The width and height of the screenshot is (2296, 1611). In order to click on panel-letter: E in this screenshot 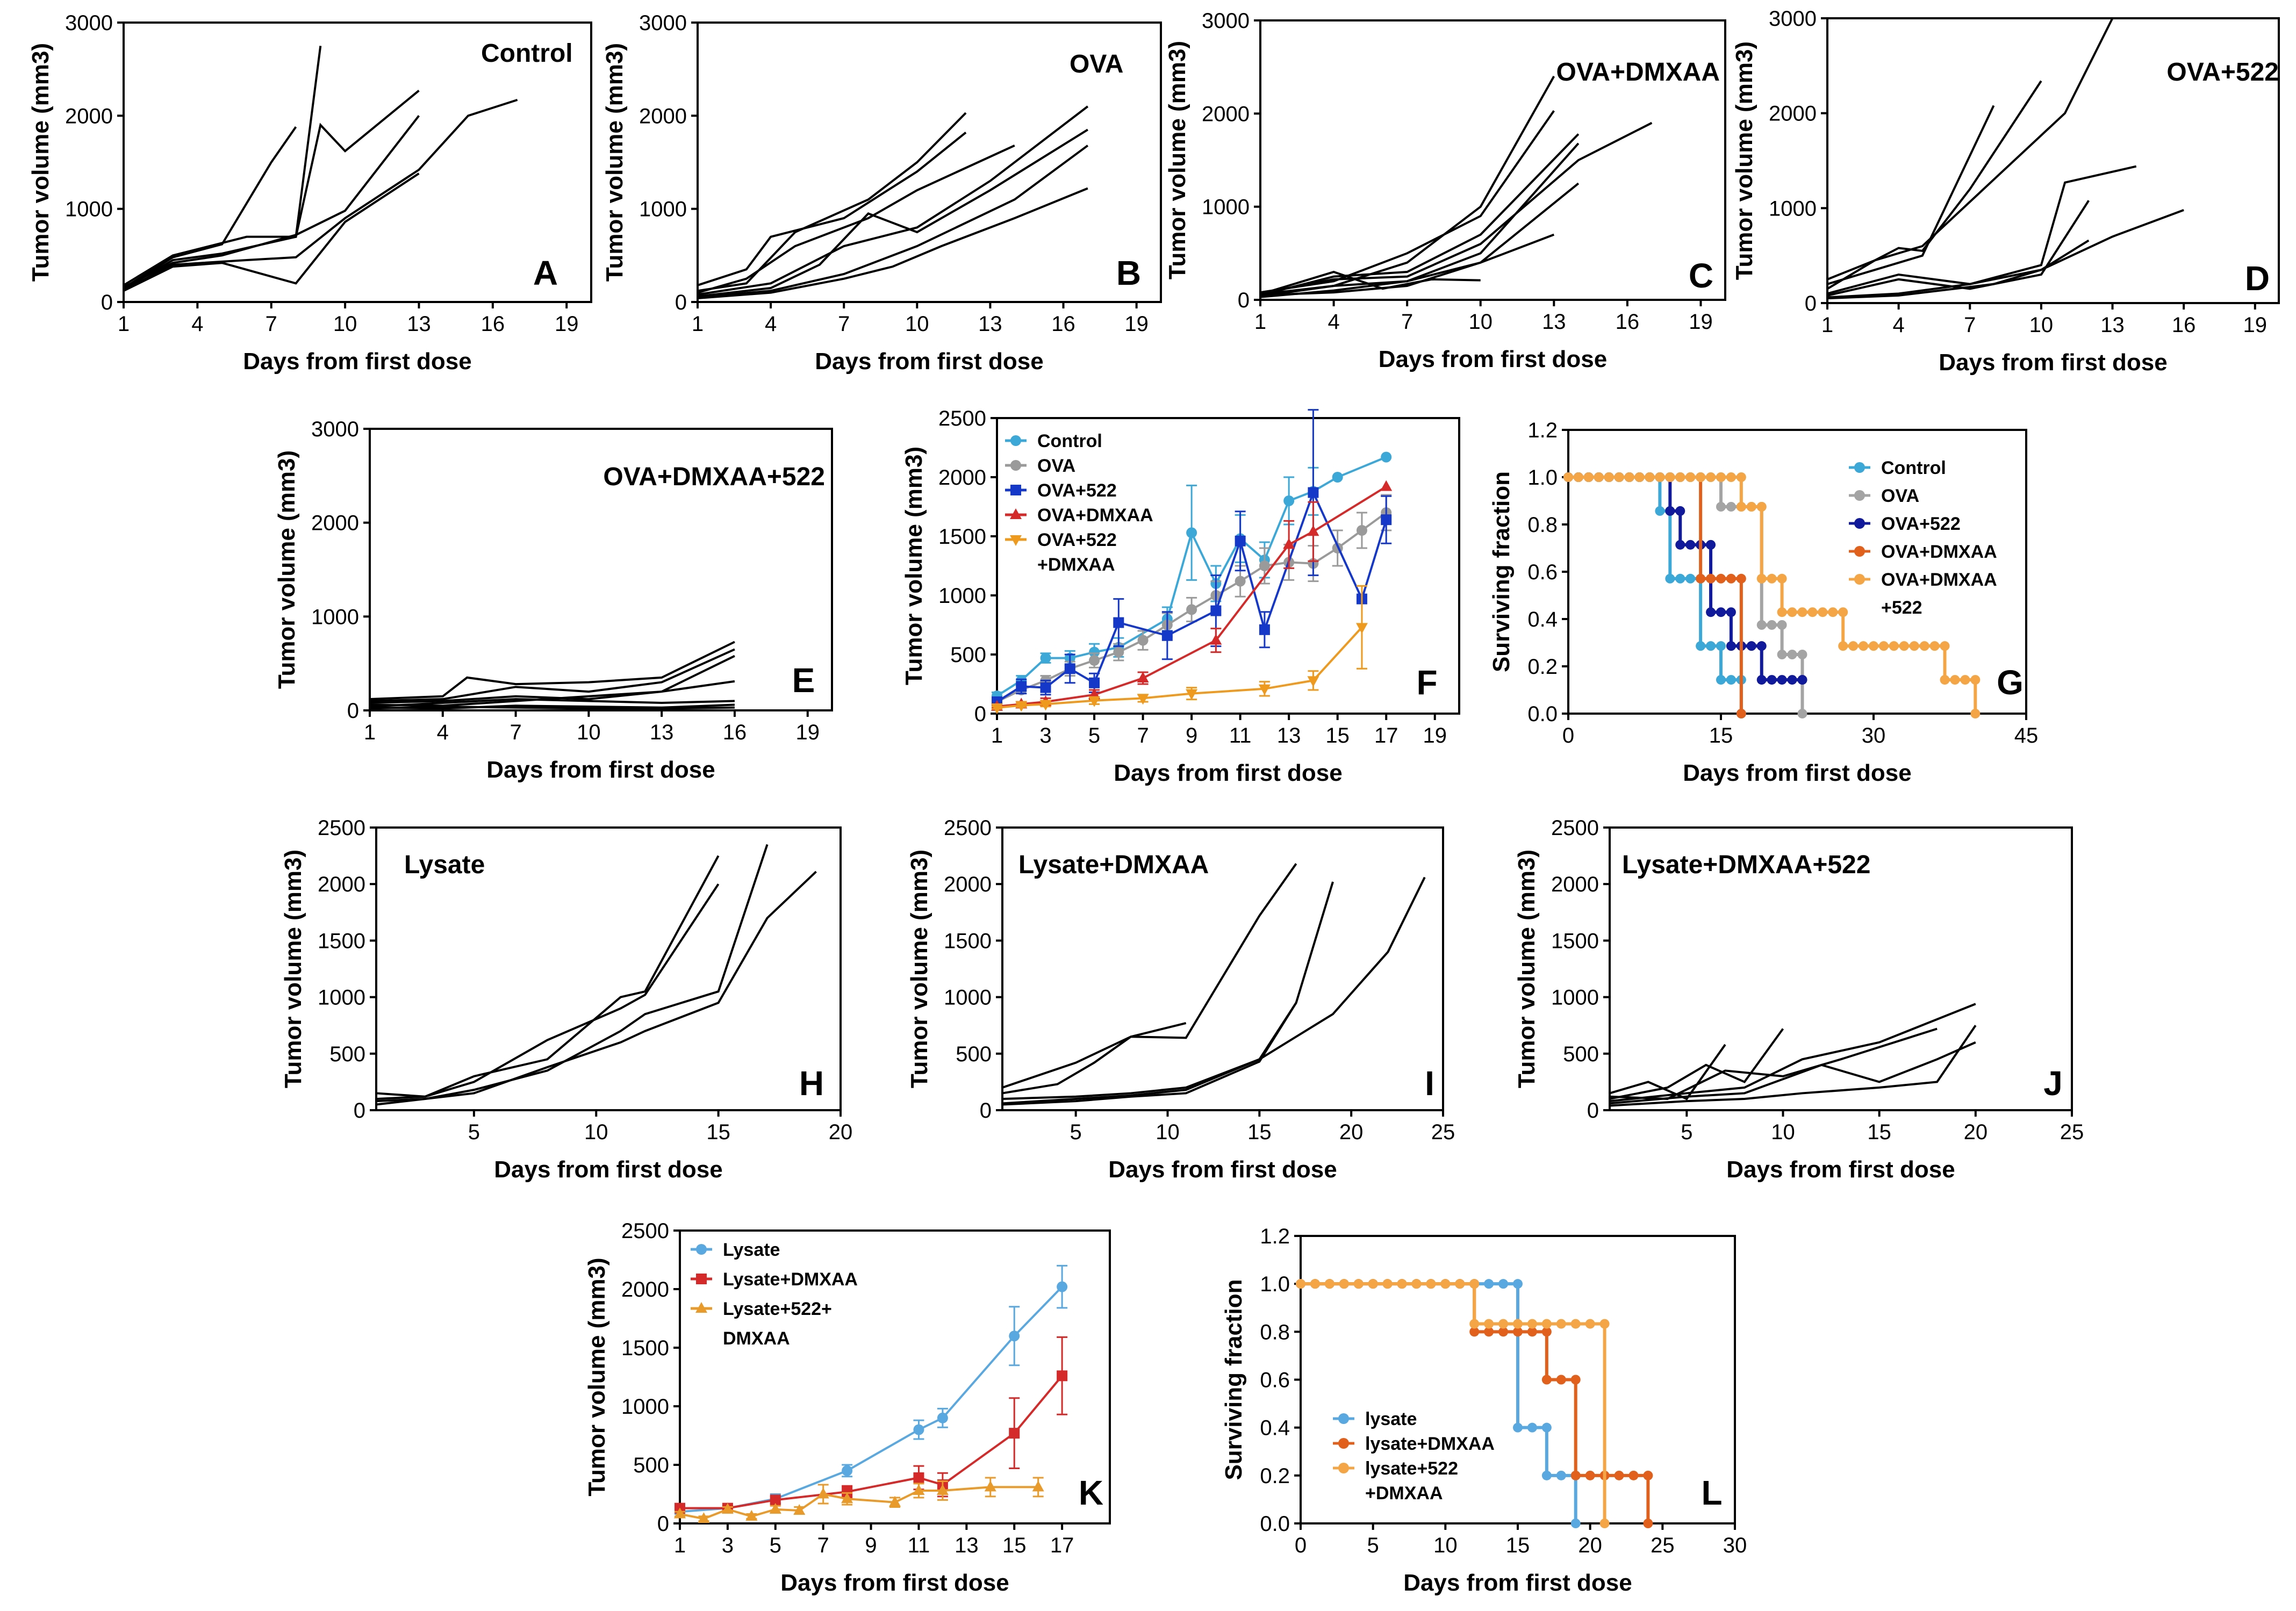, I will do `click(803, 680)`.